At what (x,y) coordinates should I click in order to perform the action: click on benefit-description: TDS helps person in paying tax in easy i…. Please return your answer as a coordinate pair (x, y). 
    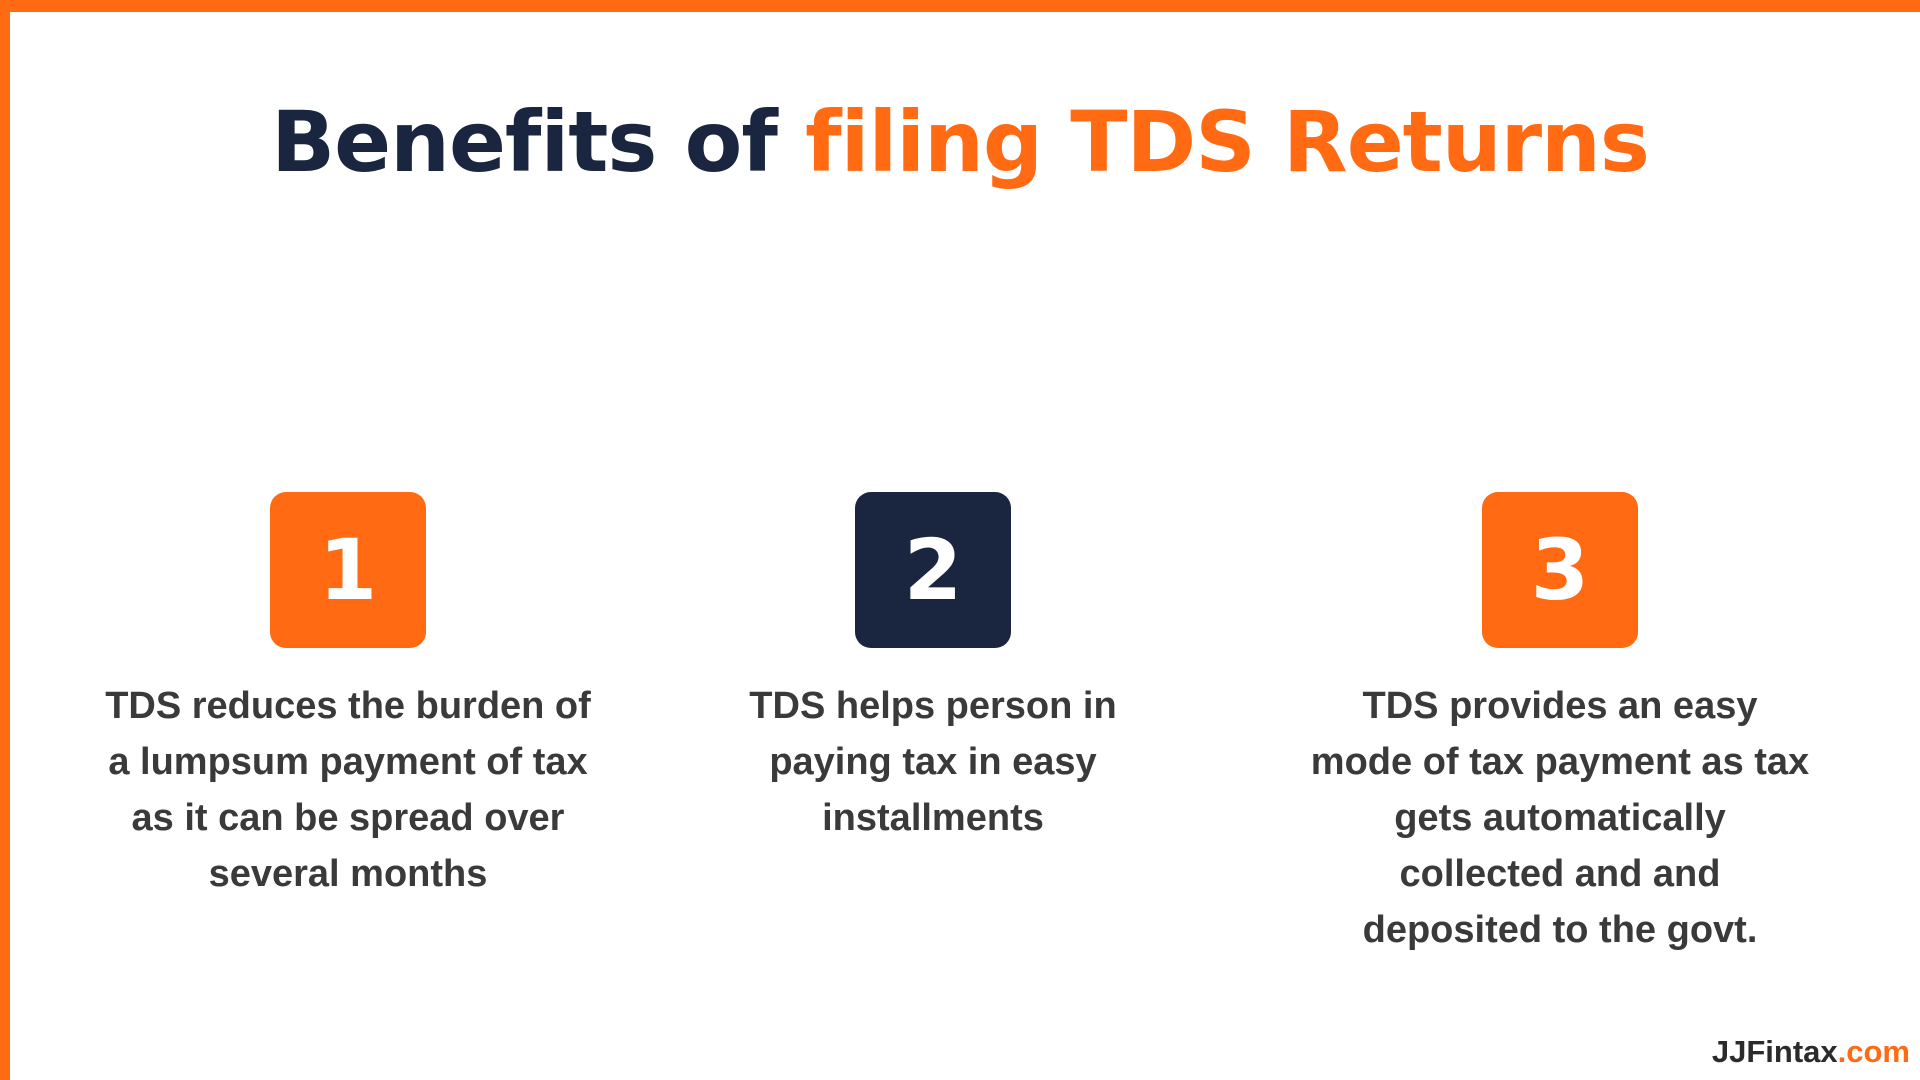
    Looking at the image, I should click on (933, 762).